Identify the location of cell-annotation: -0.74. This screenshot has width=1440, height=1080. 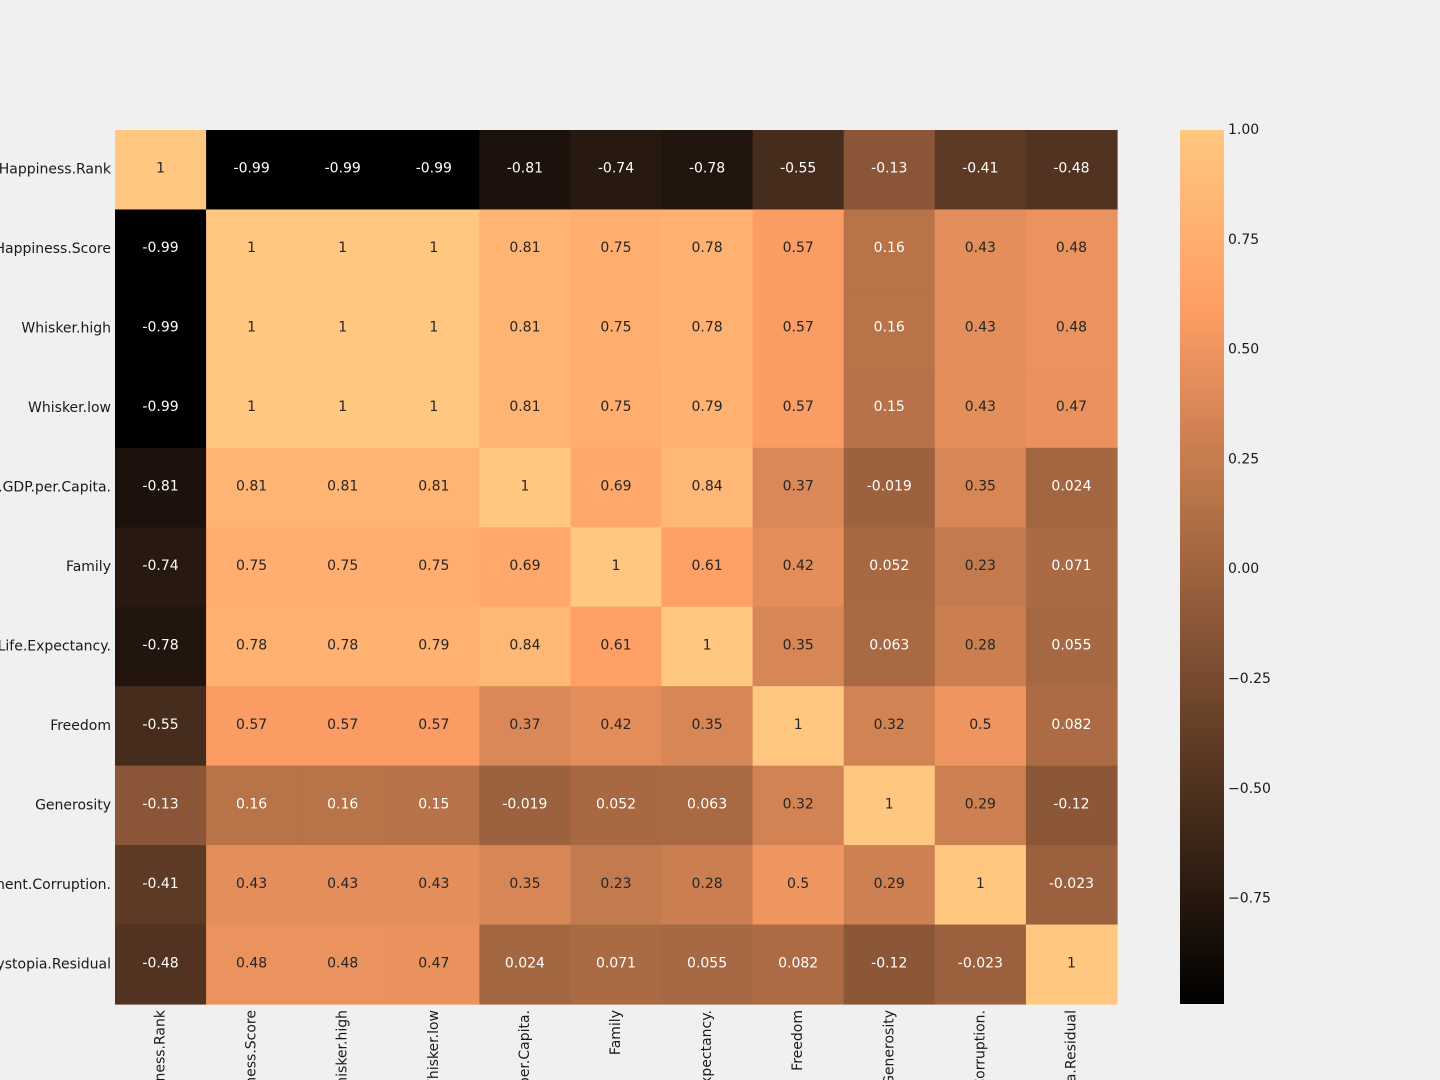
(160, 566).